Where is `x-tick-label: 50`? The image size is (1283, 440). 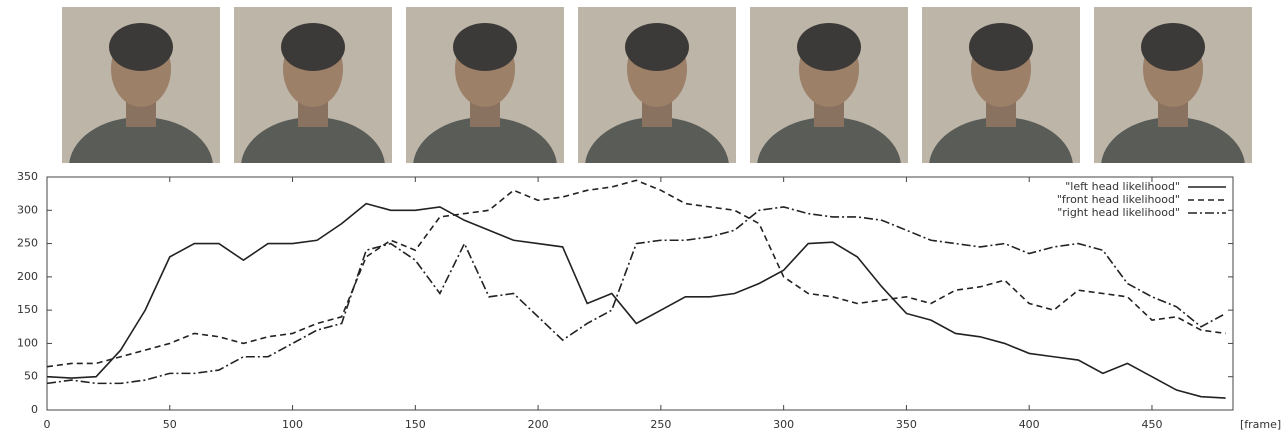
x-tick-label: 50 is located at coordinates (170, 424).